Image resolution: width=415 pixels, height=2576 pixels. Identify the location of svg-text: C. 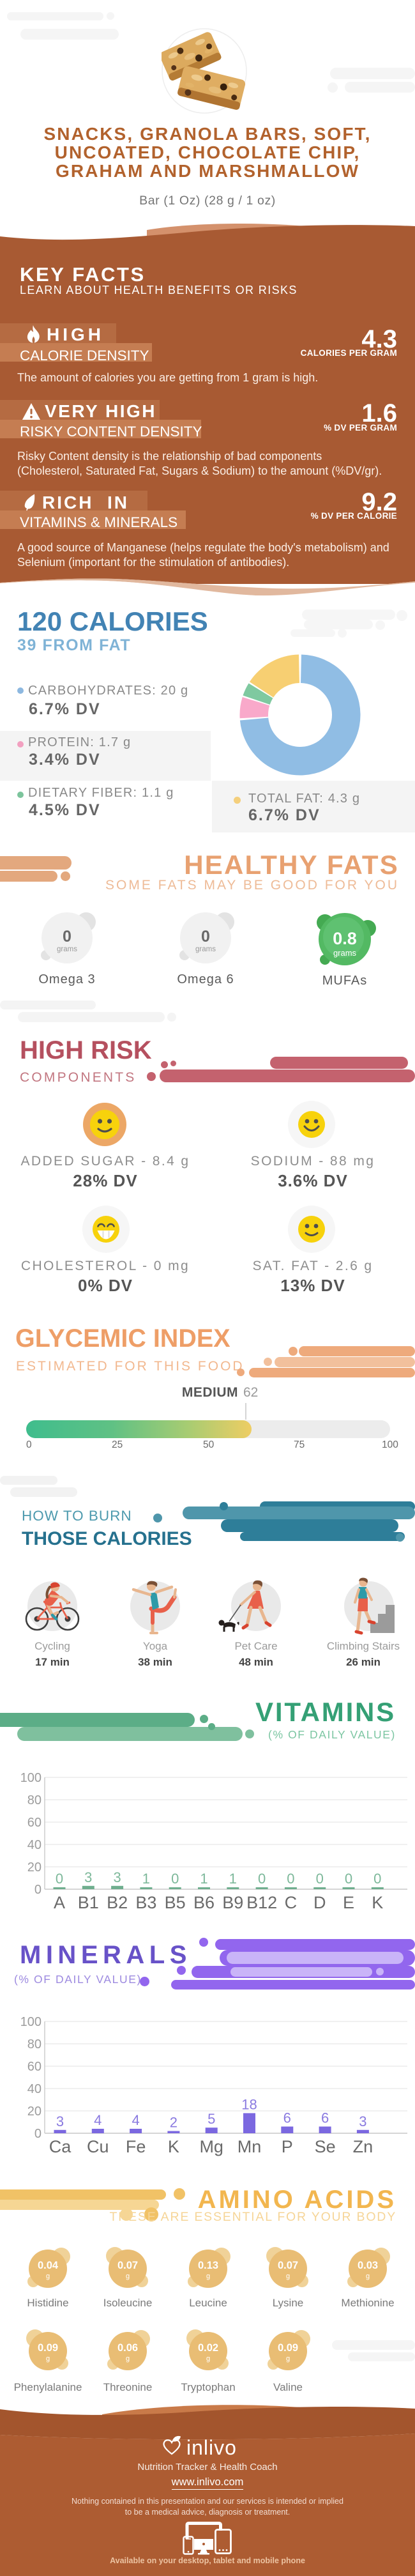
(291, 1902).